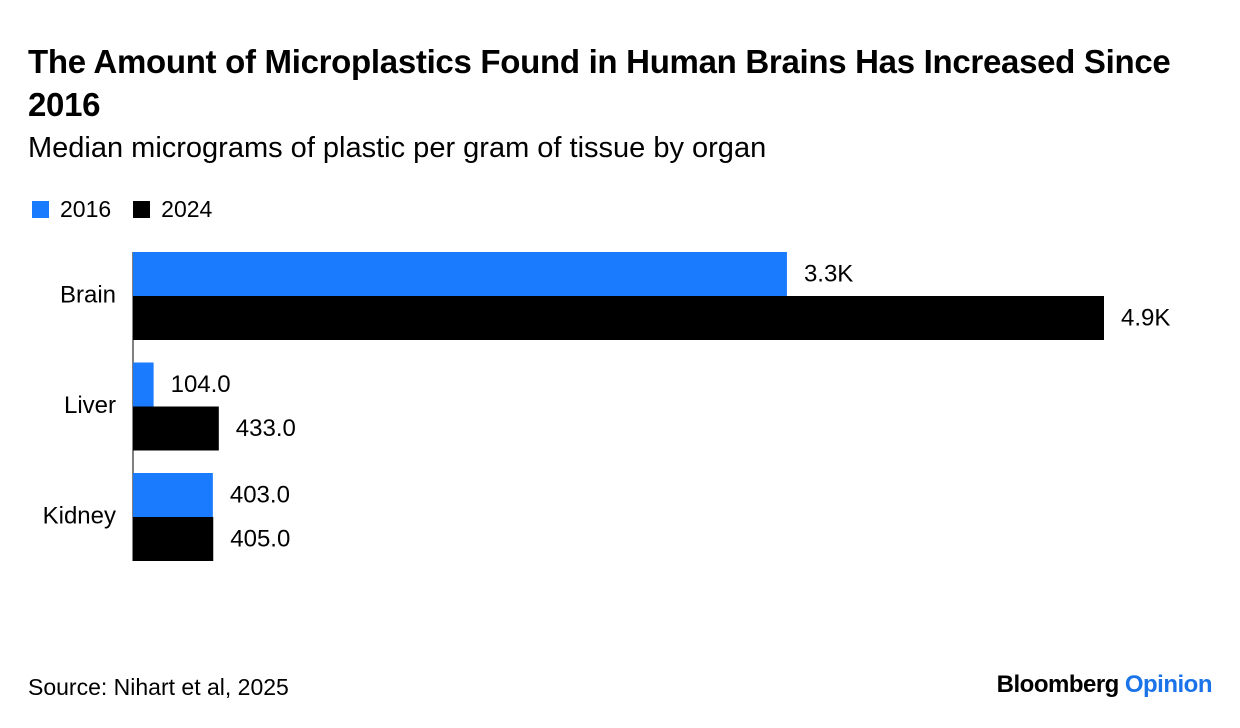  I want to click on brand-logo: Bloomberg Opinion, so click(1104, 685).